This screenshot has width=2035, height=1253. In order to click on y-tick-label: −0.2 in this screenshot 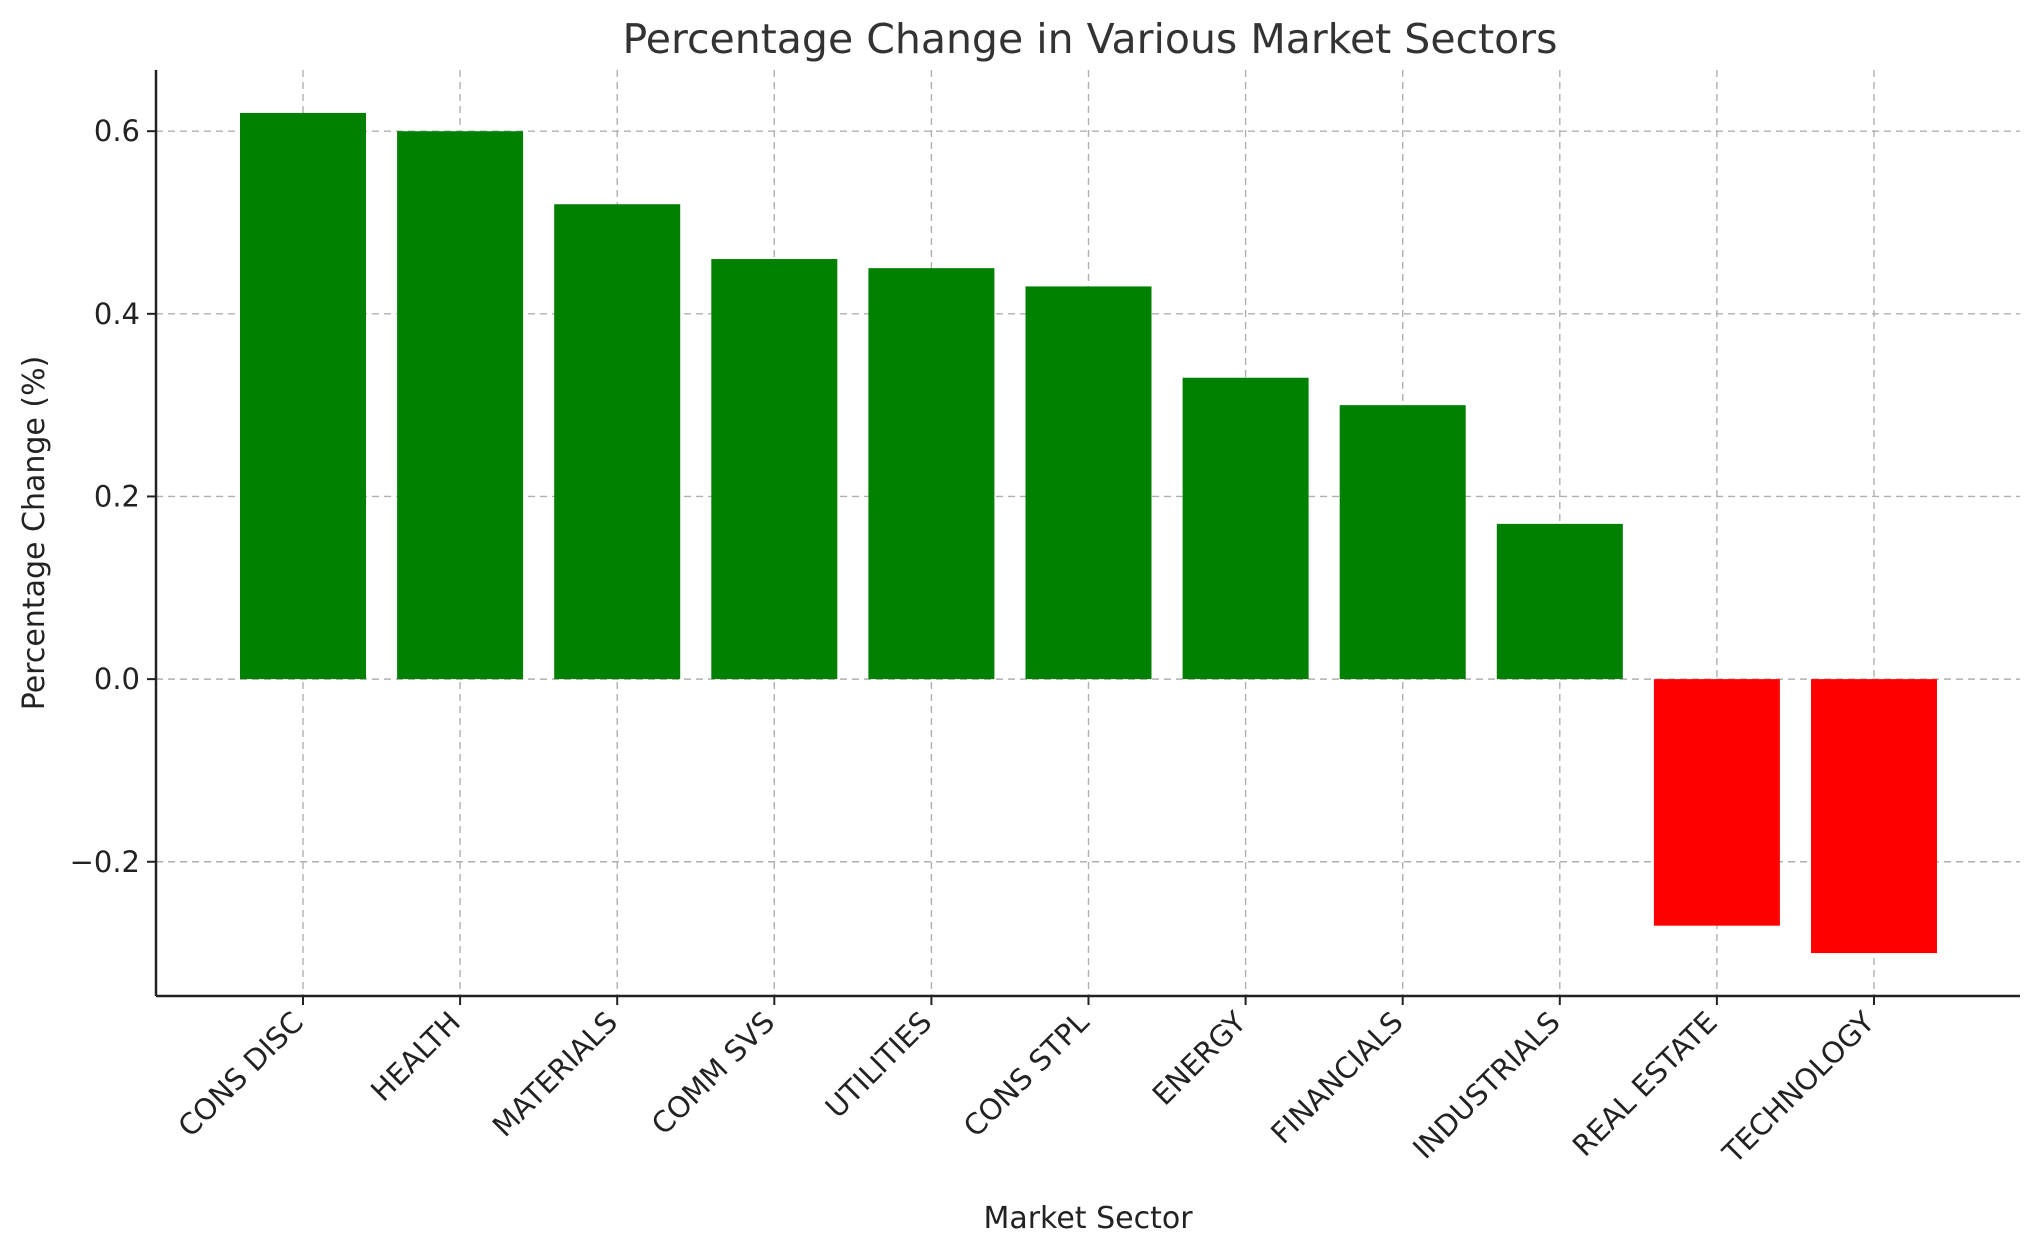, I will do `click(105, 862)`.